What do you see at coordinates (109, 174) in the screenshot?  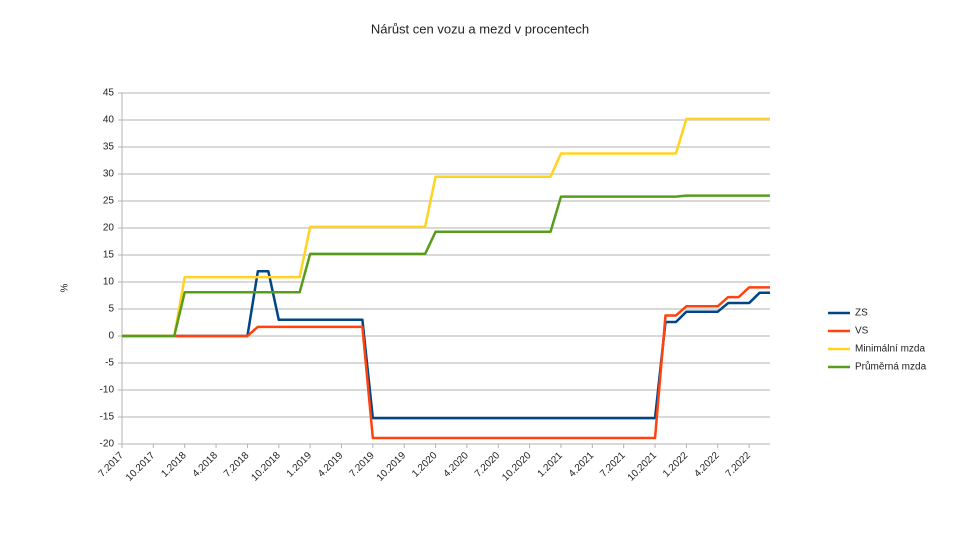 I see `y-tick-label: 30` at bounding box center [109, 174].